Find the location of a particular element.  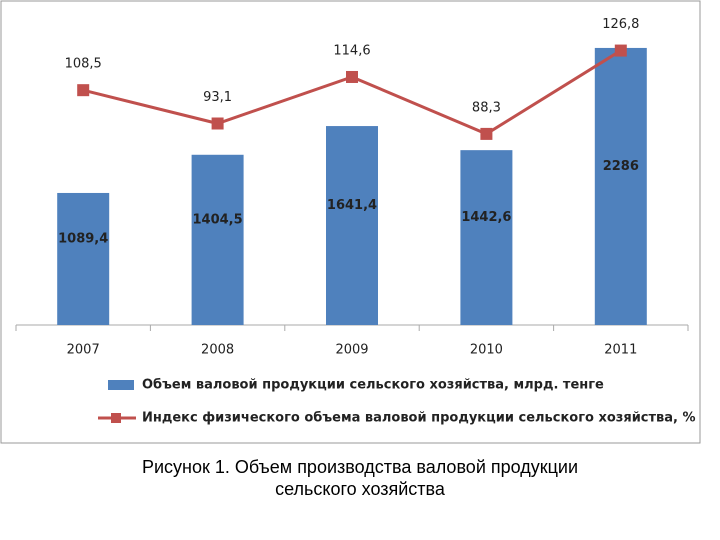

bar-value-label: 1641,4 is located at coordinates (352, 205).